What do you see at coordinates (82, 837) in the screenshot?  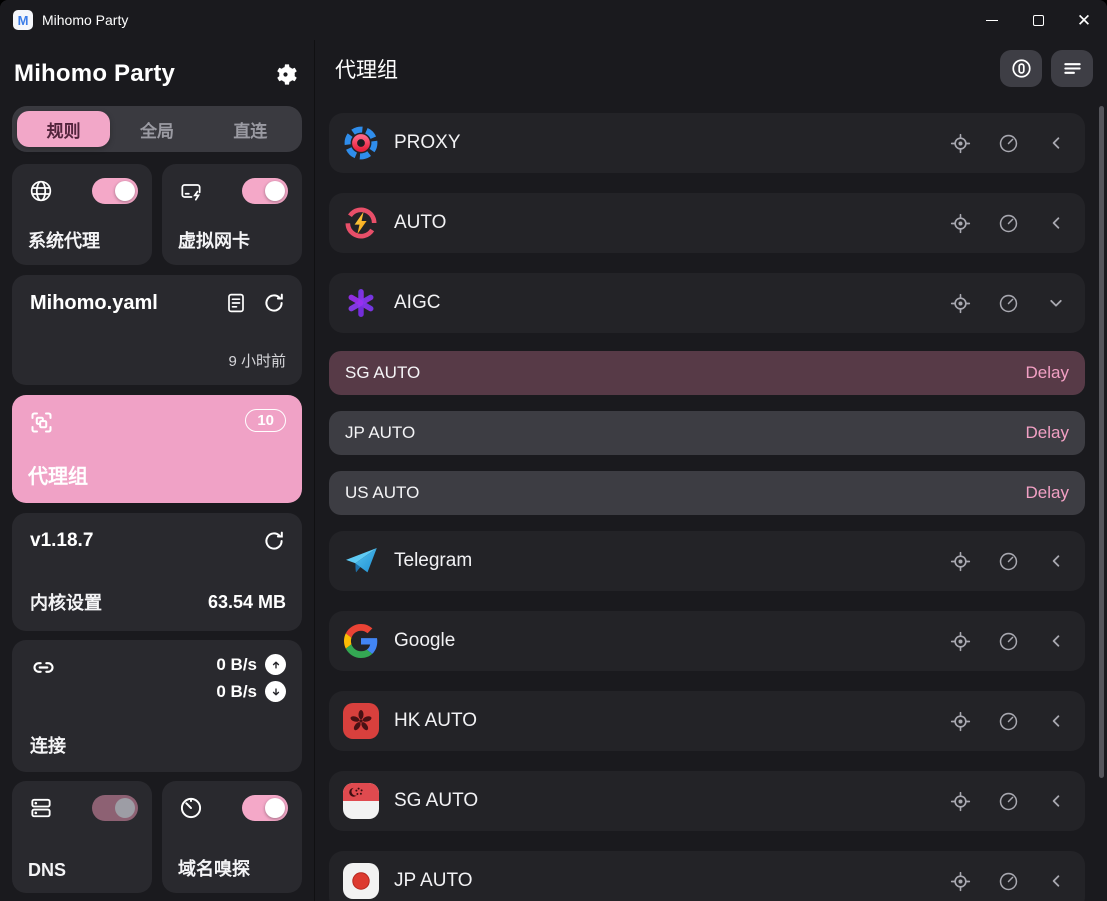 I see `dns-card: DNS` at bounding box center [82, 837].